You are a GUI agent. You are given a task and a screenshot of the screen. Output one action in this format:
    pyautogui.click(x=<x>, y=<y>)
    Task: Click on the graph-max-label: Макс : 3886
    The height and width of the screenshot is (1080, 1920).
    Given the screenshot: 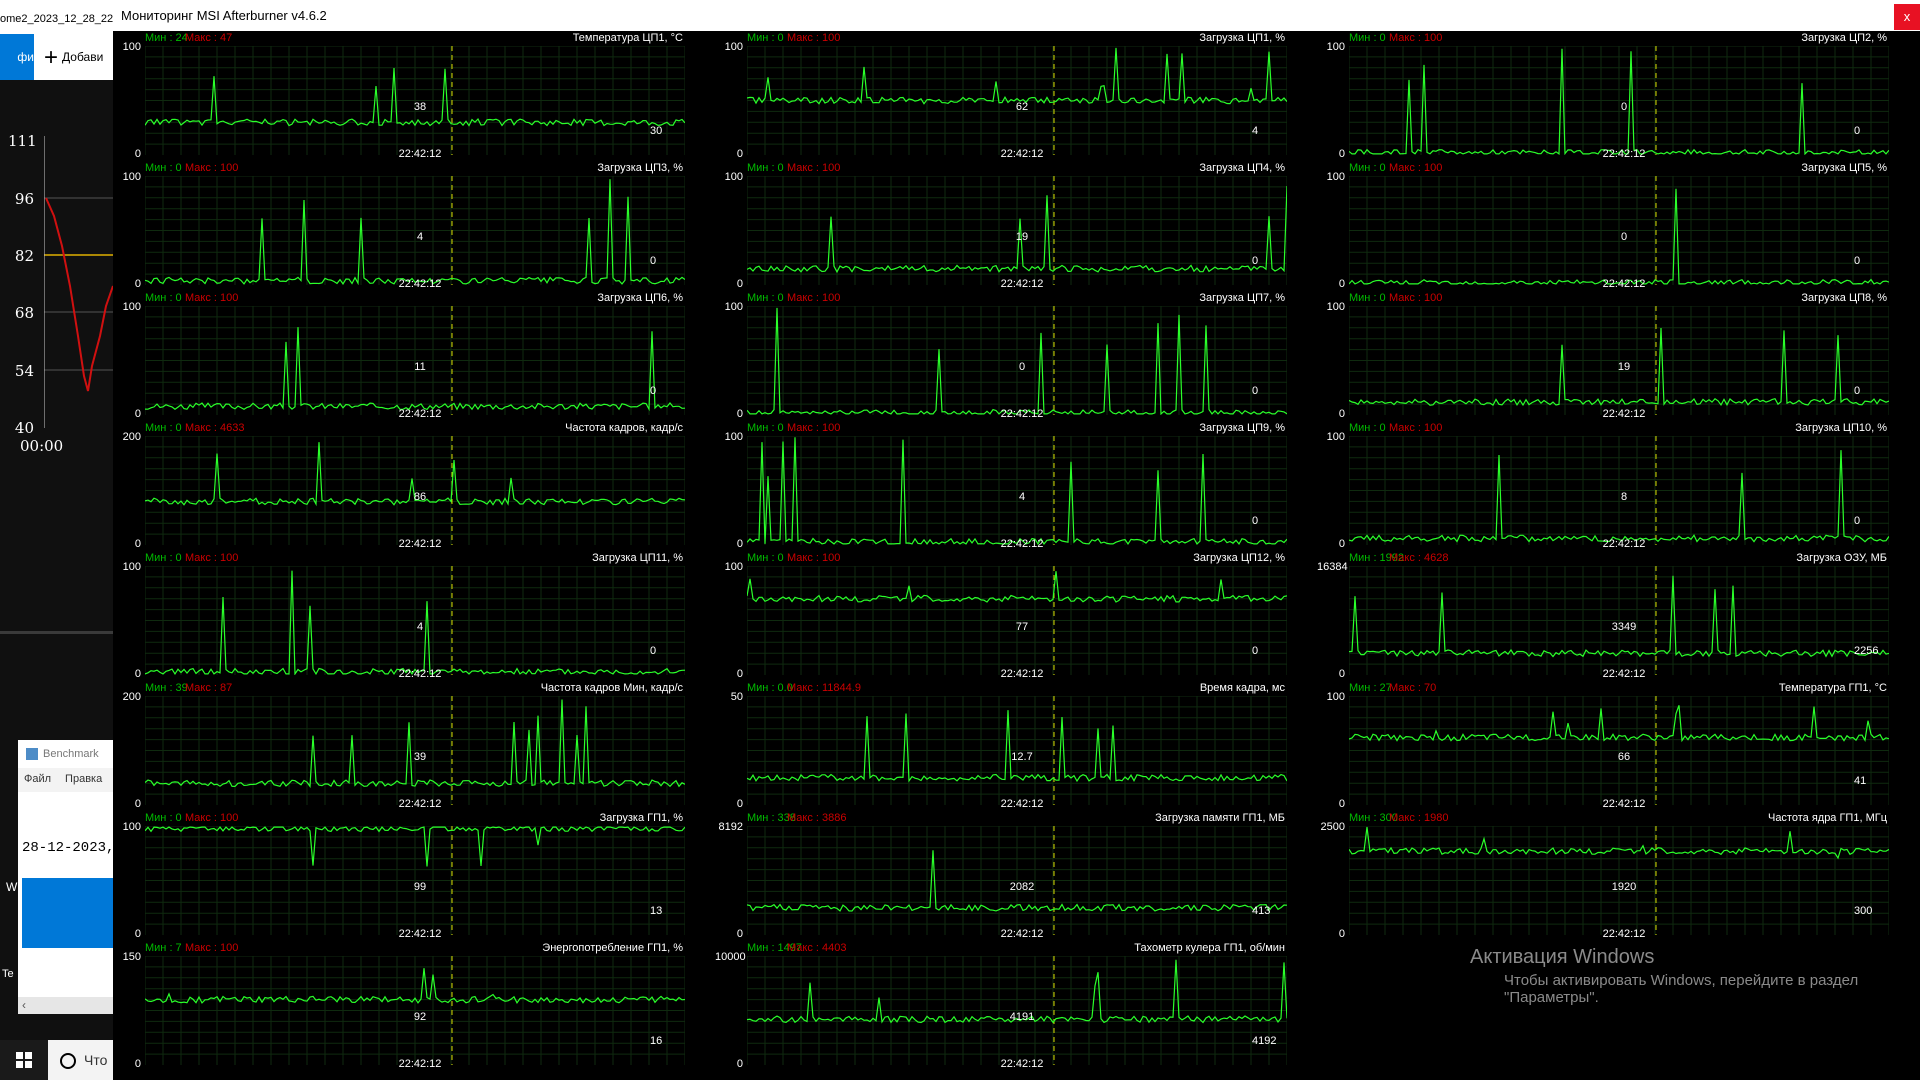 What is the action you would take?
    pyautogui.click(x=817, y=818)
    